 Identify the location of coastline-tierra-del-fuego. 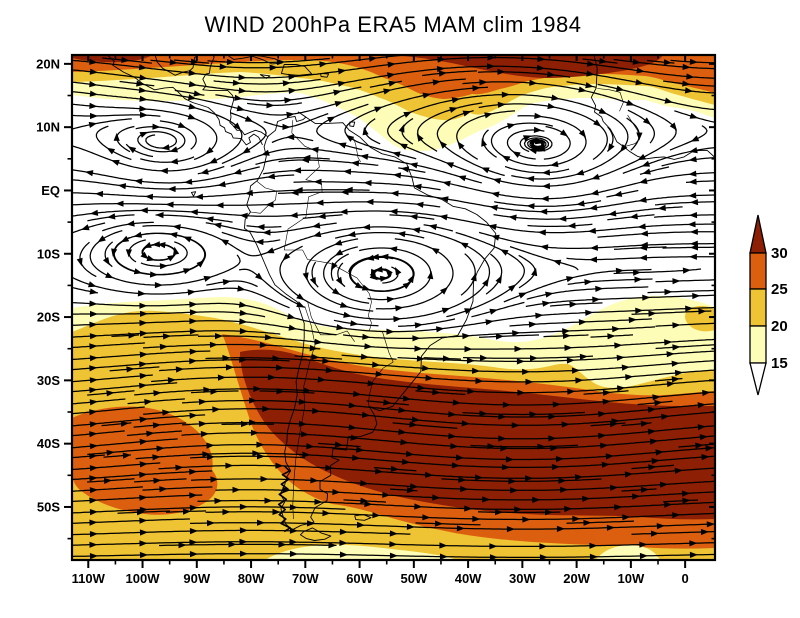
(315, 534).